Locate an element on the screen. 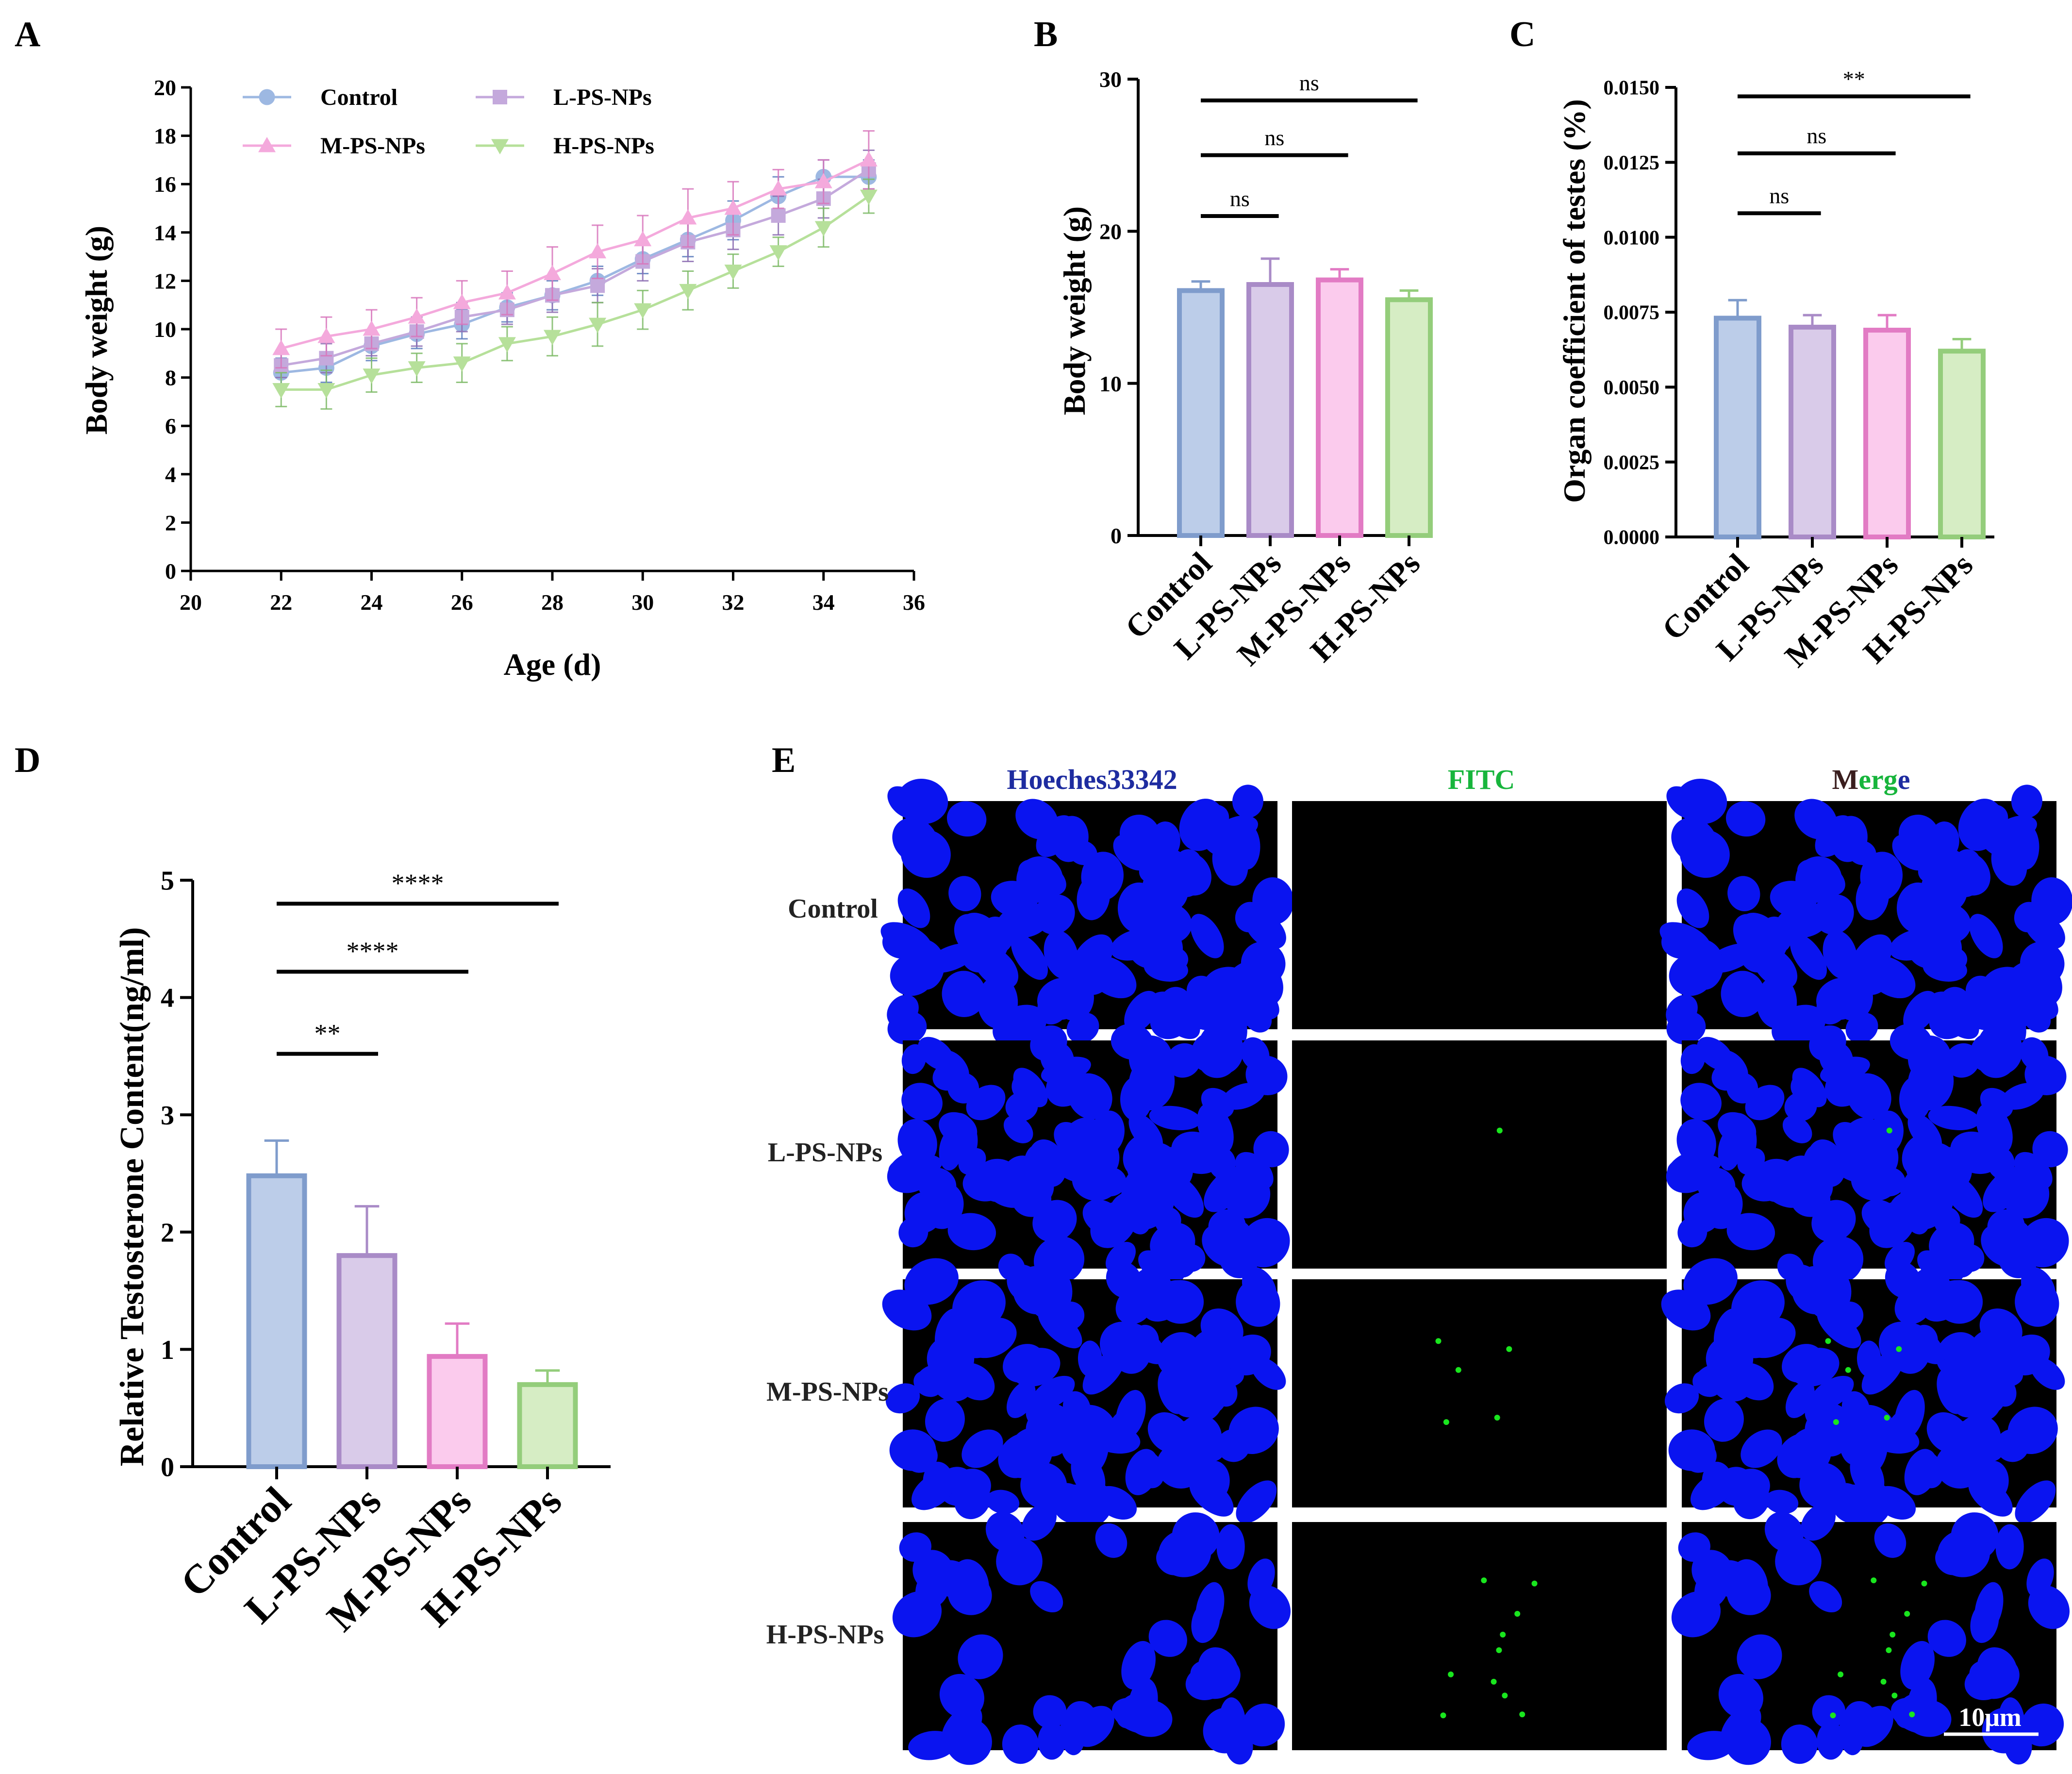 This screenshot has height=1774, width=2072. significance-label: ns is located at coordinates (1309, 82).